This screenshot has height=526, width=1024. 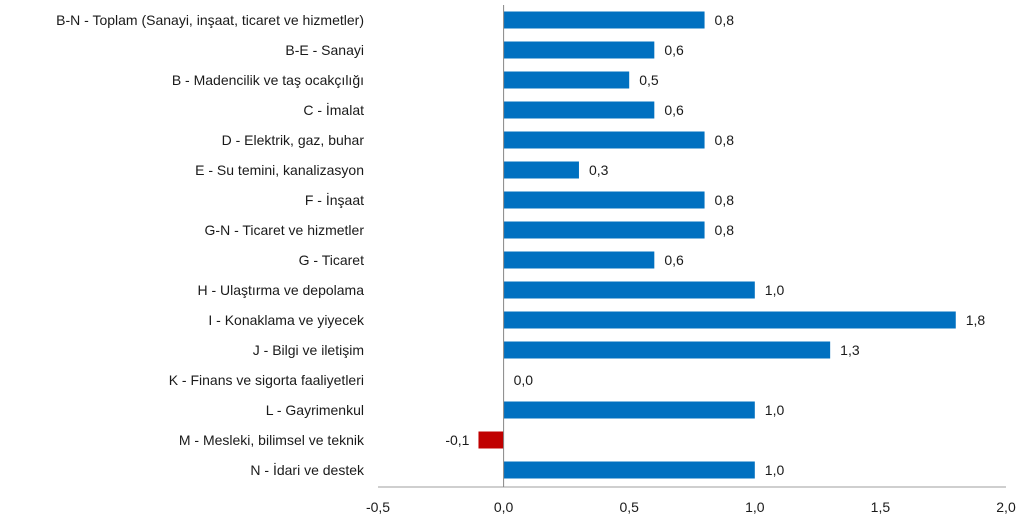 I want to click on category-label: L - Gayrimenkul, so click(x=315, y=410).